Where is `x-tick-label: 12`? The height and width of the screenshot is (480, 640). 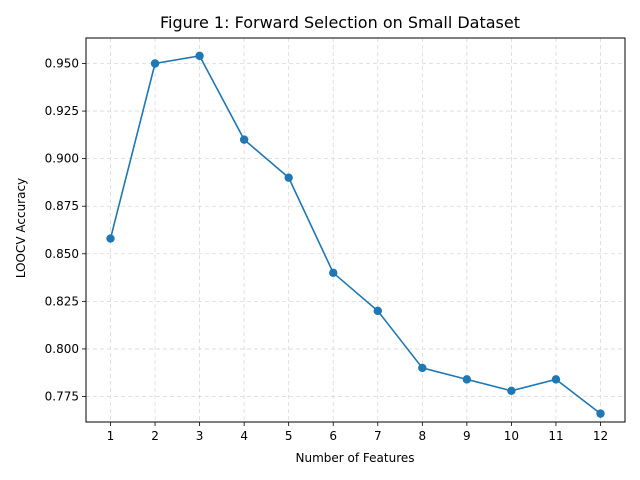 x-tick-label: 12 is located at coordinates (600, 436).